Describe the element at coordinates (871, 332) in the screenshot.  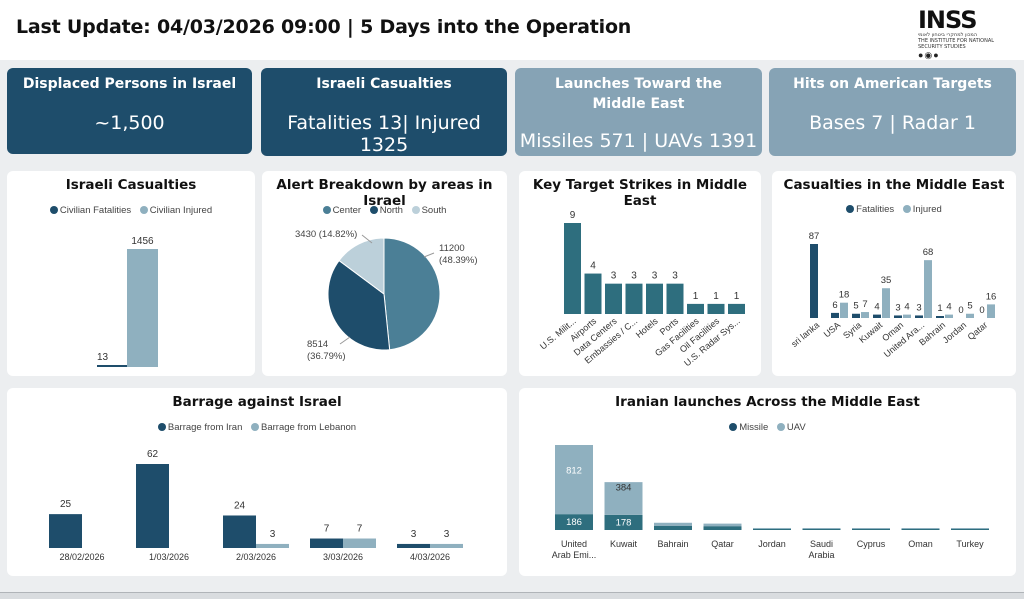
I see `tick-label: Kuwait` at that location.